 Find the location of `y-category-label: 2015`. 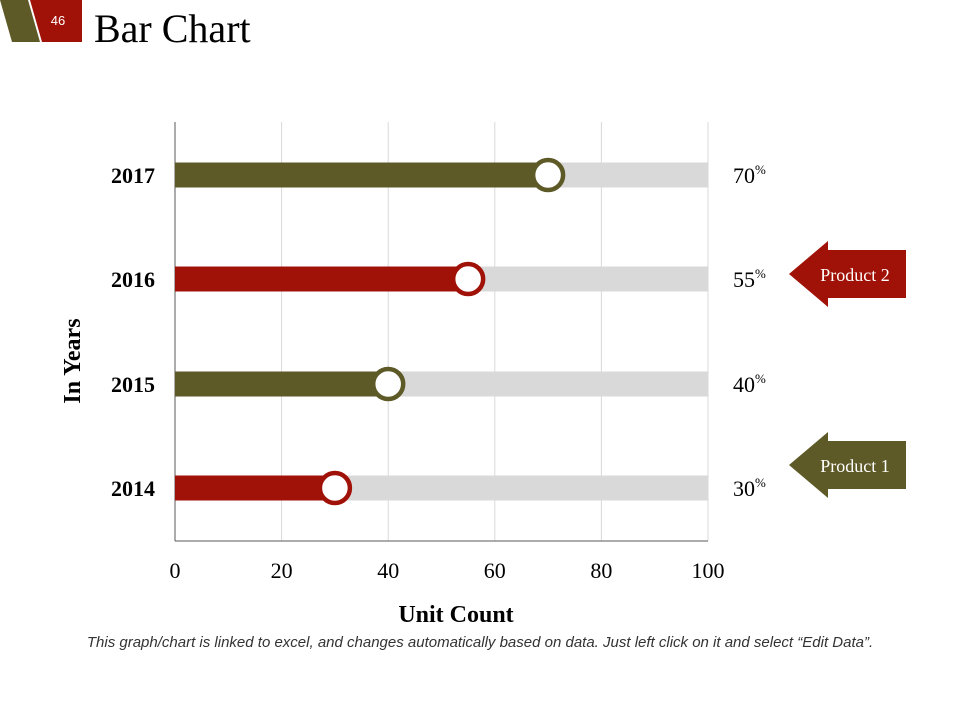

y-category-label: 2015 is located at coordinates (133, 384).